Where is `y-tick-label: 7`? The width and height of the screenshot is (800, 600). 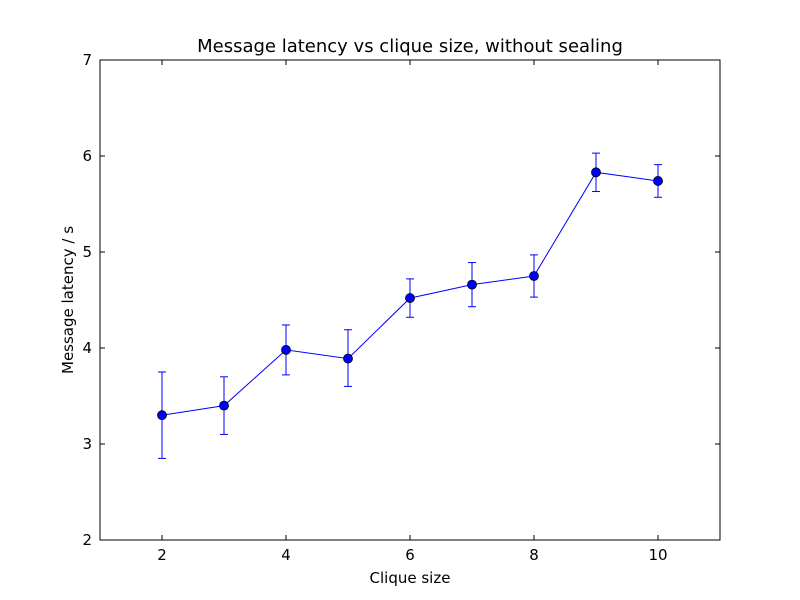 y-tick-label: 7 is located at coordinates (87, 60).